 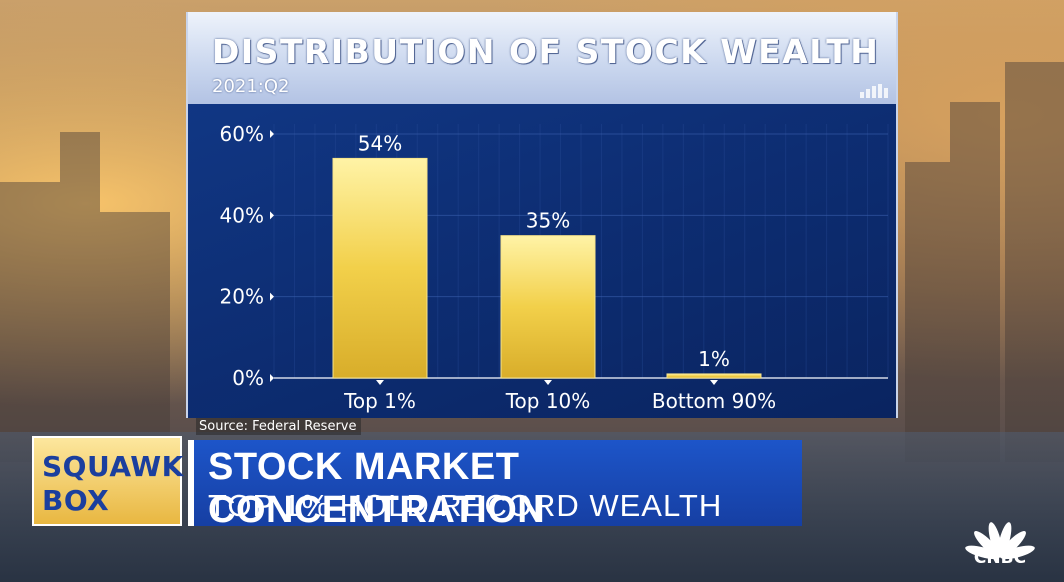 What do you see at coordinates (546, 51) in the screenshot?
I see `chart-title: DISTRIBUTION OF STOCK WEALTH` at bounding box center [546, 51].